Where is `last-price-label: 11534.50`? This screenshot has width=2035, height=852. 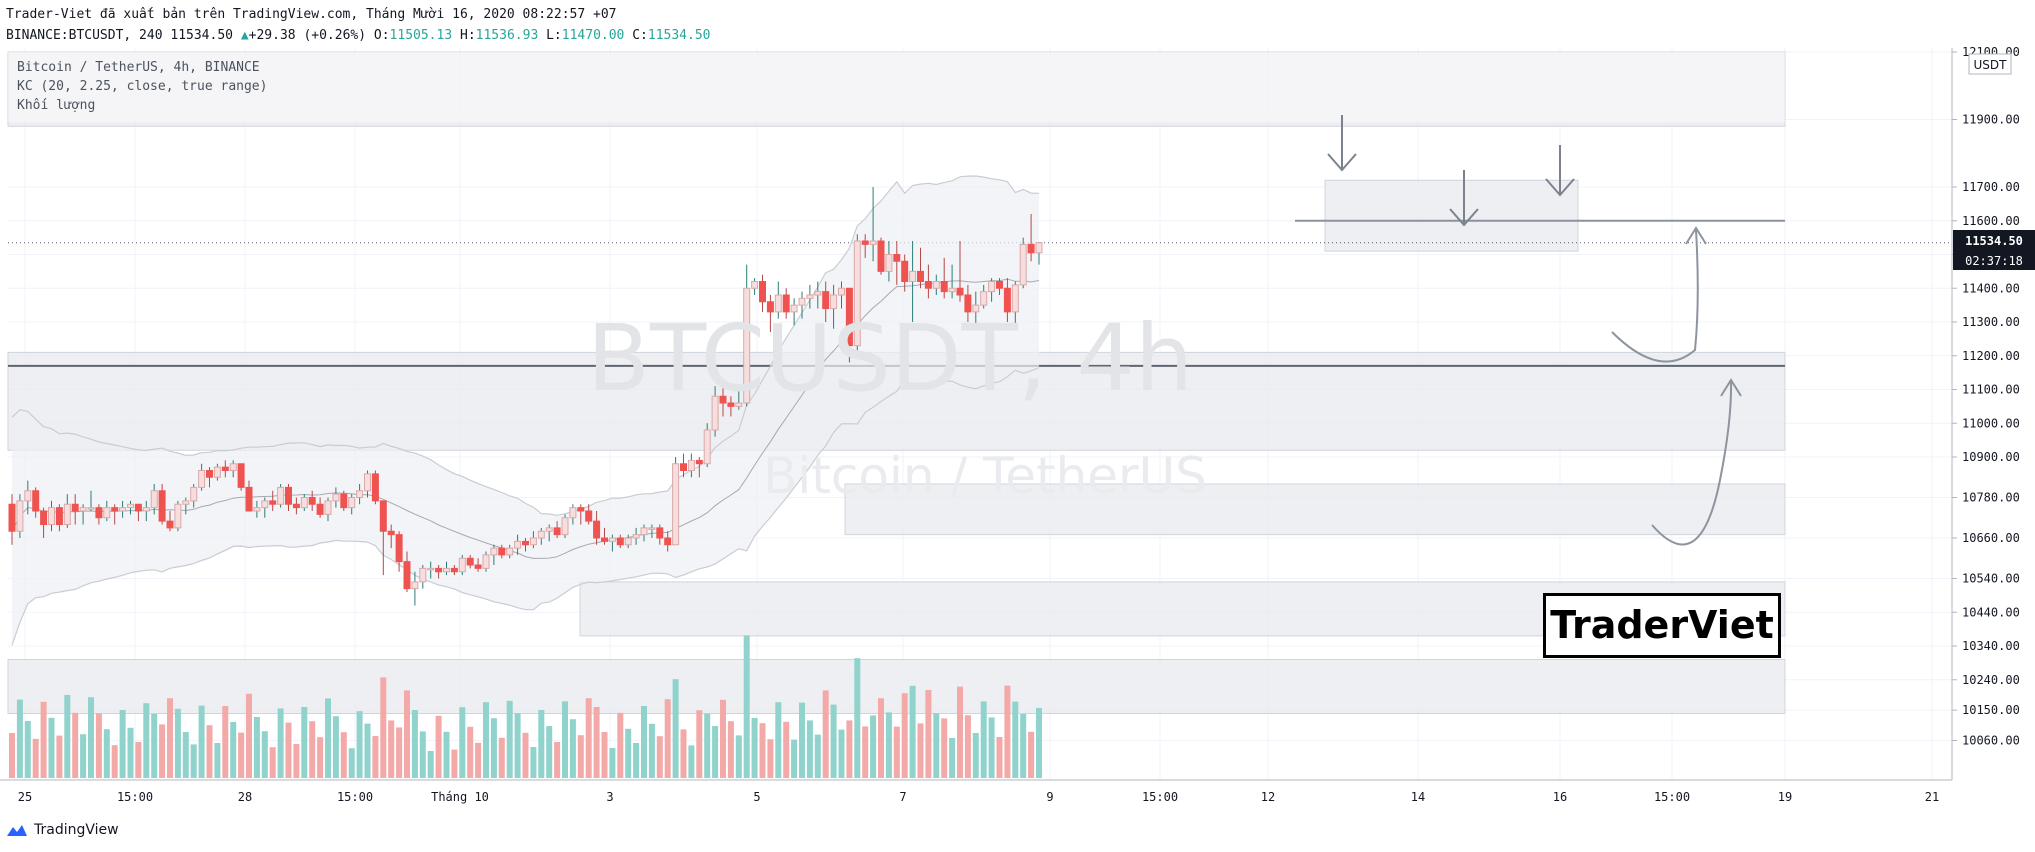 last-price-label: 11534.50 is located at coordinates (1994, 241).